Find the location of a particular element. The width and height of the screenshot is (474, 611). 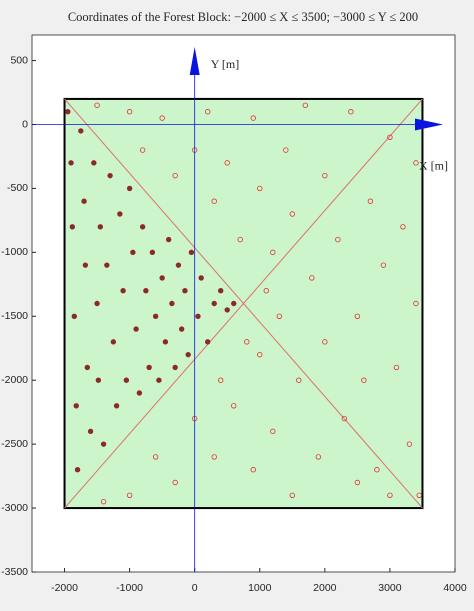

y-tick-label: -500 is located at coordinates (17, 188).